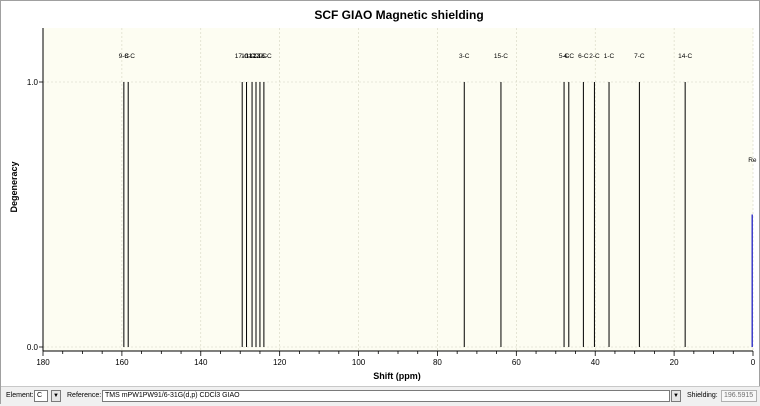  I want to click on y-tick-label: 0.0, so click(33, 347).